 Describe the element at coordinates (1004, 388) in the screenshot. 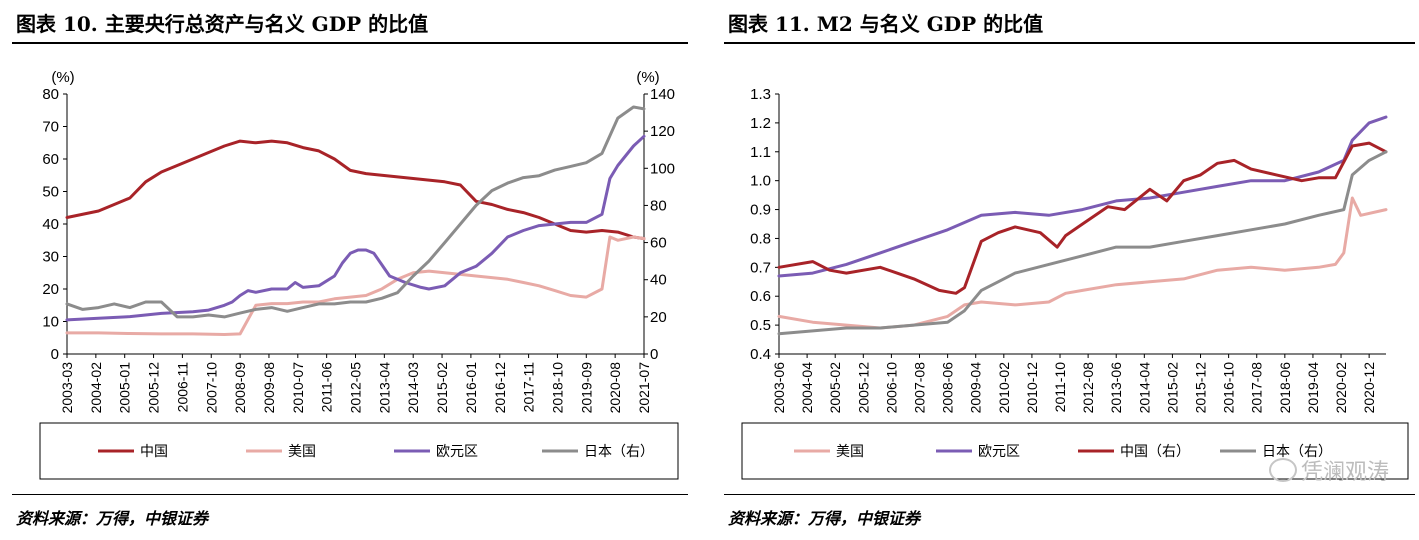

I see `x-tick-label: 2010-02` at that location.